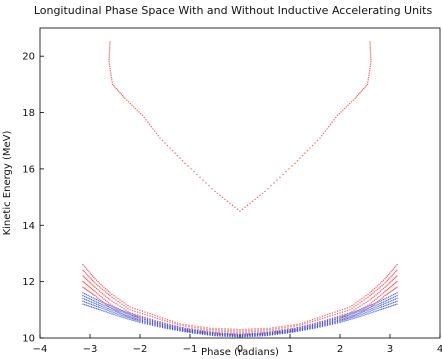 The height and width of the screenshot is (359, 442). I want to click on x-tick-label: −4, so click(40, 349).